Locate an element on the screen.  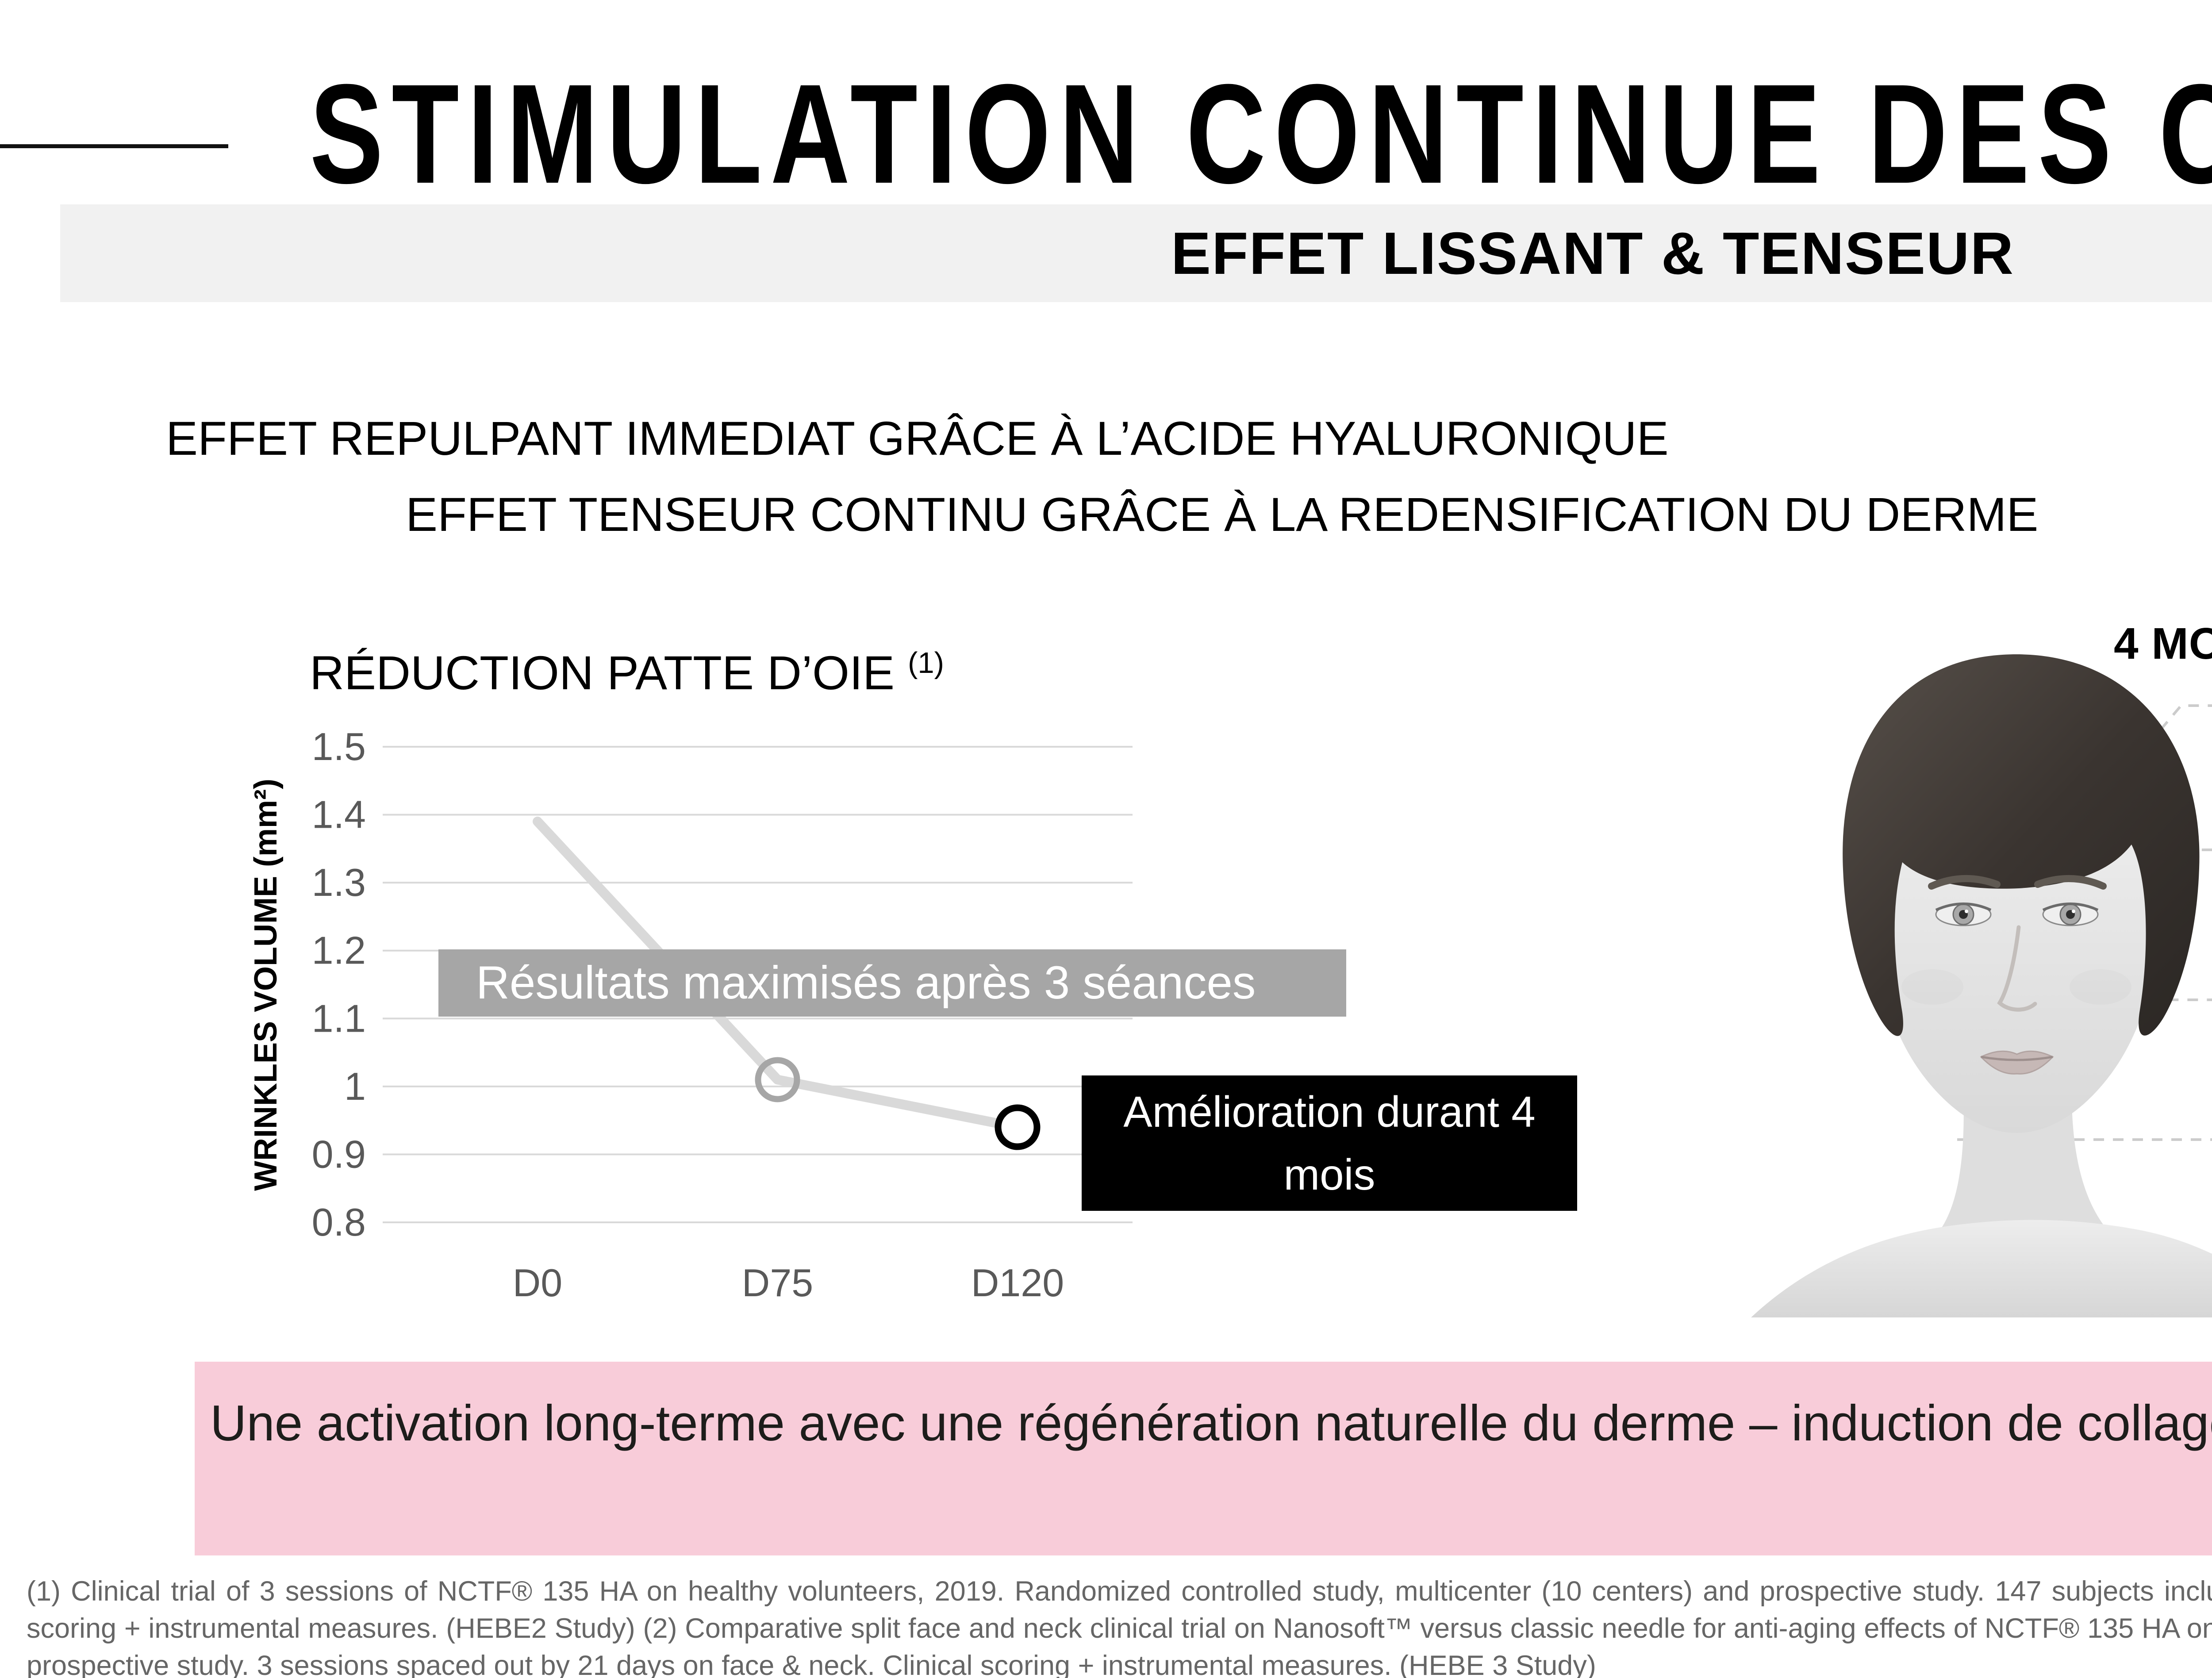
y-tick-label: 1.2 is located at coordinates (339, 951).